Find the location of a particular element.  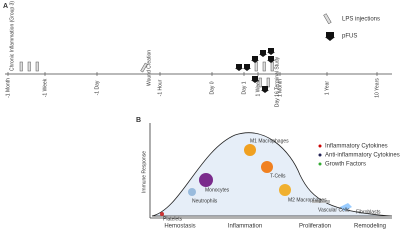

phase-label: Proliferation is located at coordinates (315, 227).